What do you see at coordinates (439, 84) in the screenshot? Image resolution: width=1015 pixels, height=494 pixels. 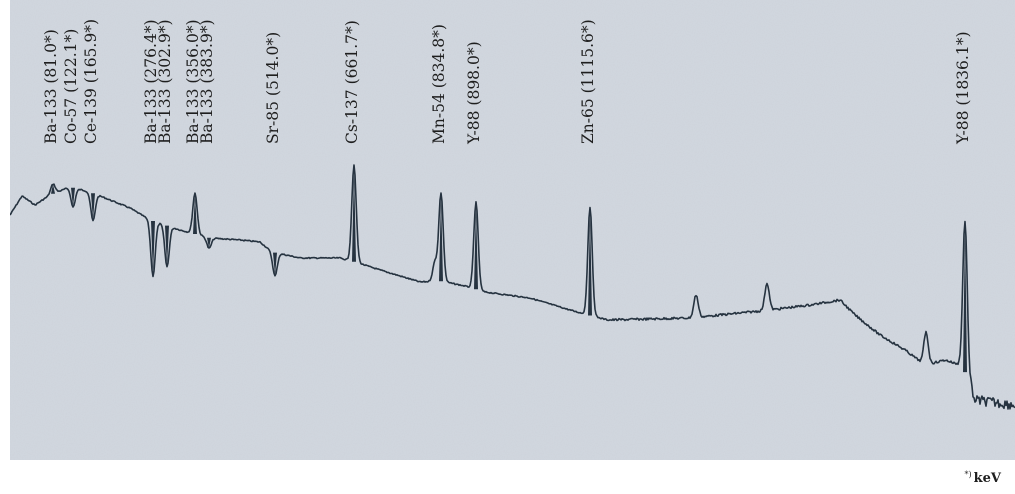 I see `peak-label: Mn-54 (834.8*)` at bounding box center [439, 84].